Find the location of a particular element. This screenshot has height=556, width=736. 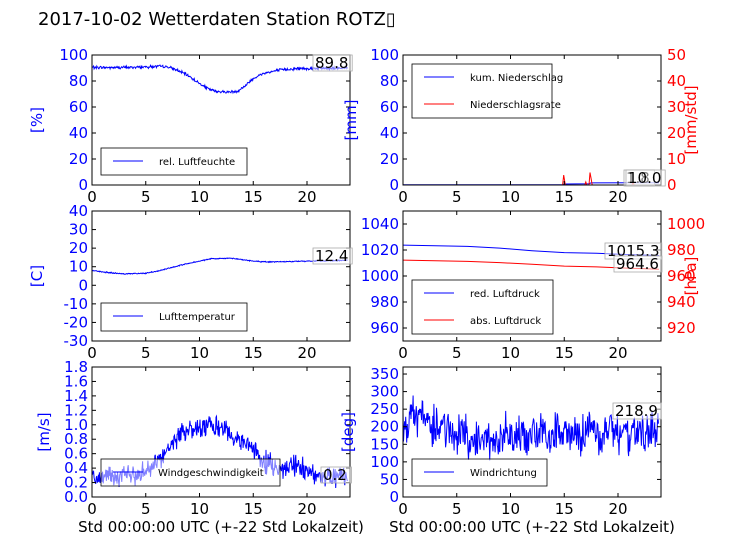

value-label: 12.4 is located at coordinates (331, 256).